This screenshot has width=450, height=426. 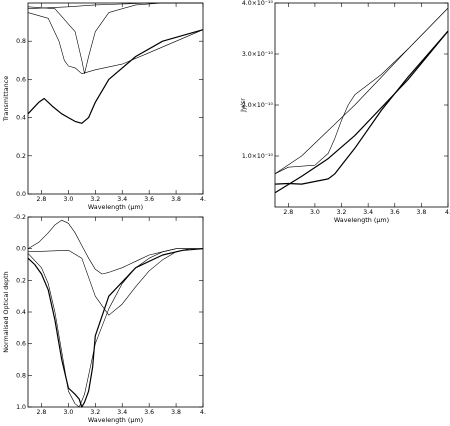 I want to click on chart-1-y-tick-label: 0.6, so click(x=21, y=79).